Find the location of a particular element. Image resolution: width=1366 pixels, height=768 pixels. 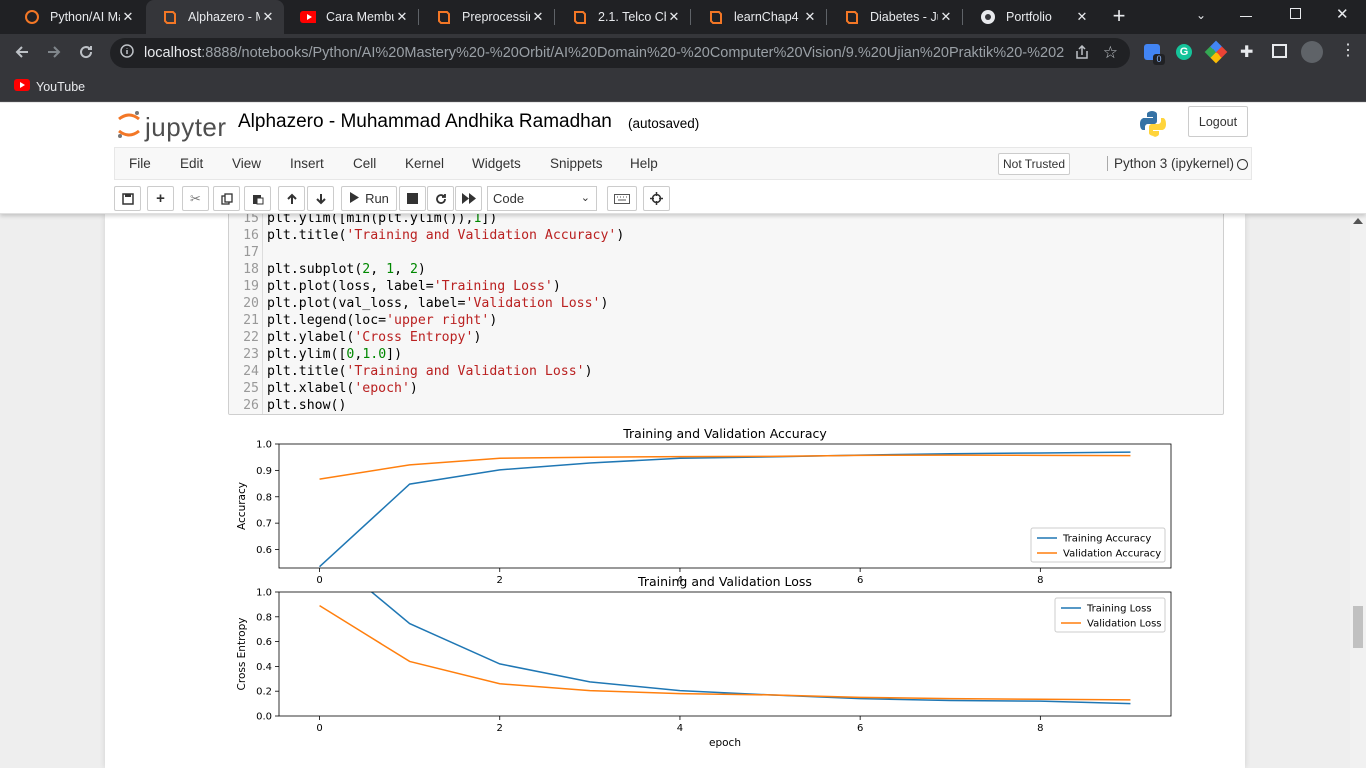

share-icon is located at coordinates (1082, 55).